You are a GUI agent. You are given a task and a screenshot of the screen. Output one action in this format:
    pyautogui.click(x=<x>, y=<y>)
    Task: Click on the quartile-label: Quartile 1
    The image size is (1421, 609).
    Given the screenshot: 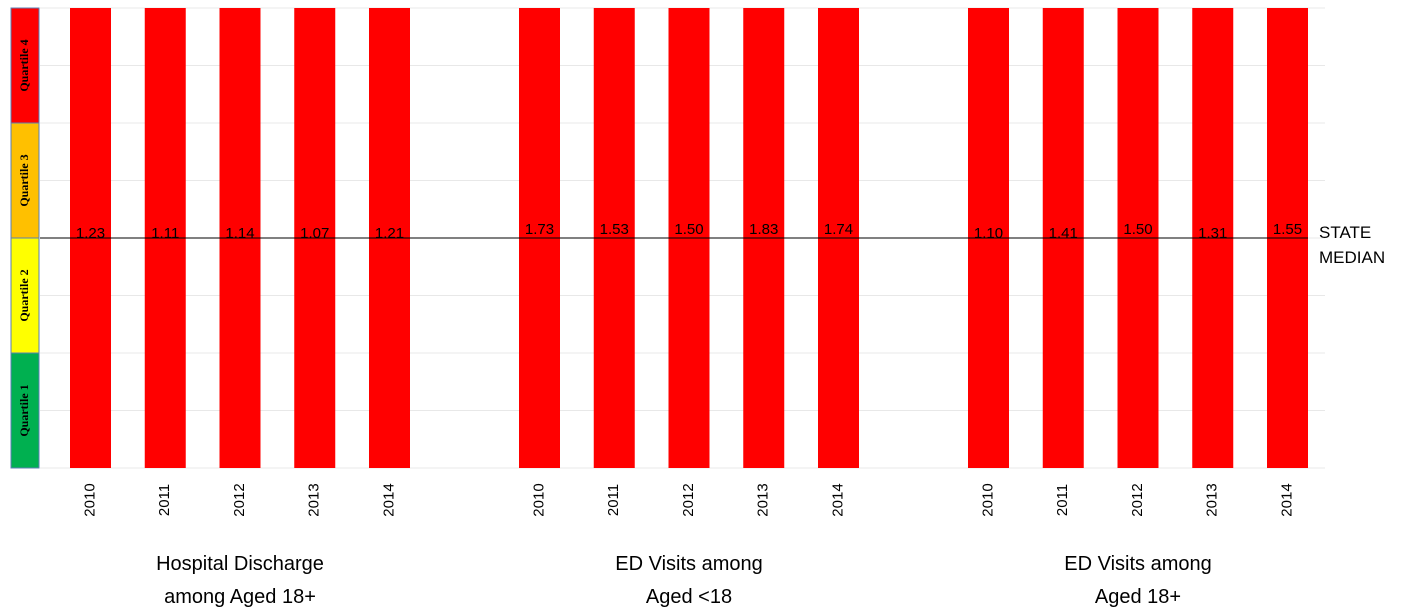 What is the action you would take?
    pyautogui.click(x=24, y=410)
    